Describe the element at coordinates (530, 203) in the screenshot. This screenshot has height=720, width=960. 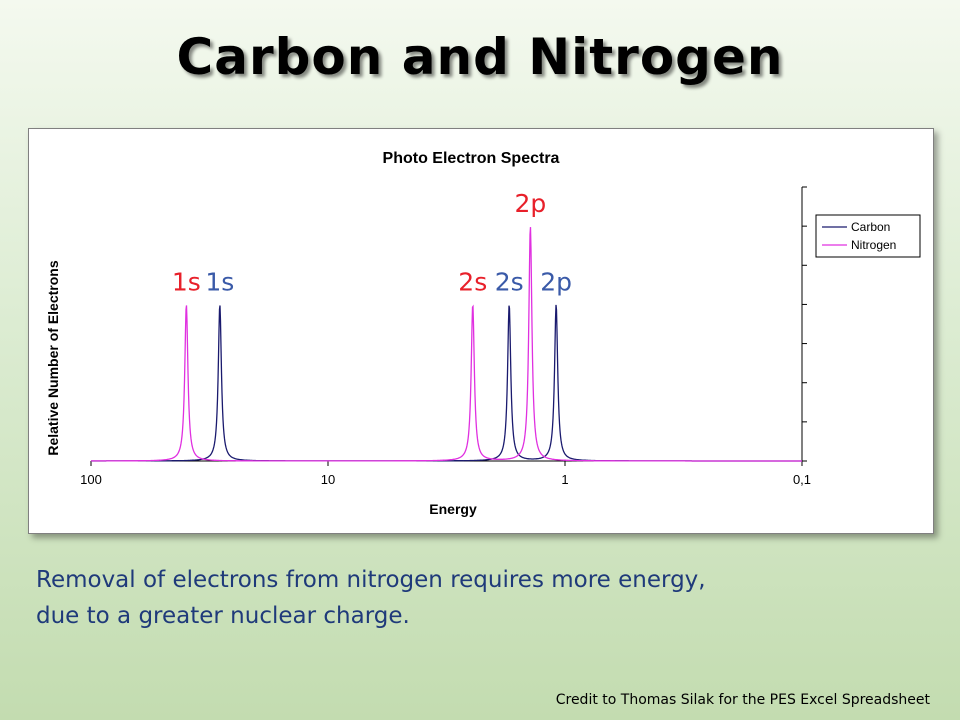
I see `peak-label-nitrogen-2p: 2p` at that location.